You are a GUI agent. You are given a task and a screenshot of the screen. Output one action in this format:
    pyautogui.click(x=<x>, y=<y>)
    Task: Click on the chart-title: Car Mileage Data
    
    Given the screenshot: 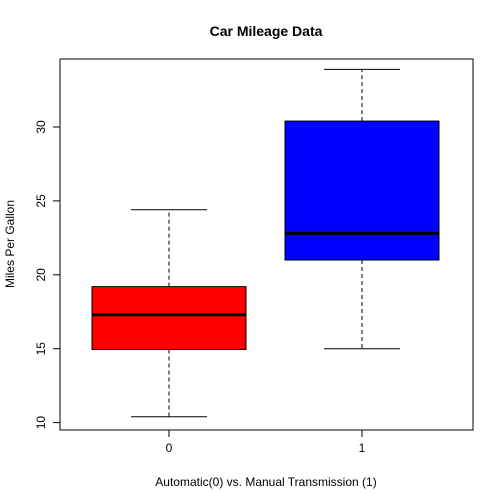 What is the action you would take?
    pyautogui.click(x=266, y=31)
    